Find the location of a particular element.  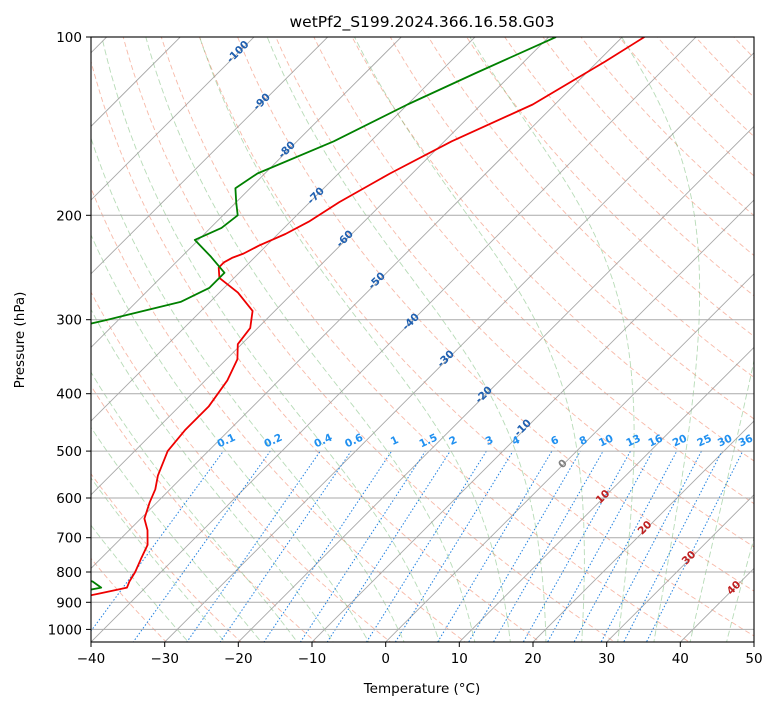

y-tick-label: 400 is located at coordinates (69, 395).